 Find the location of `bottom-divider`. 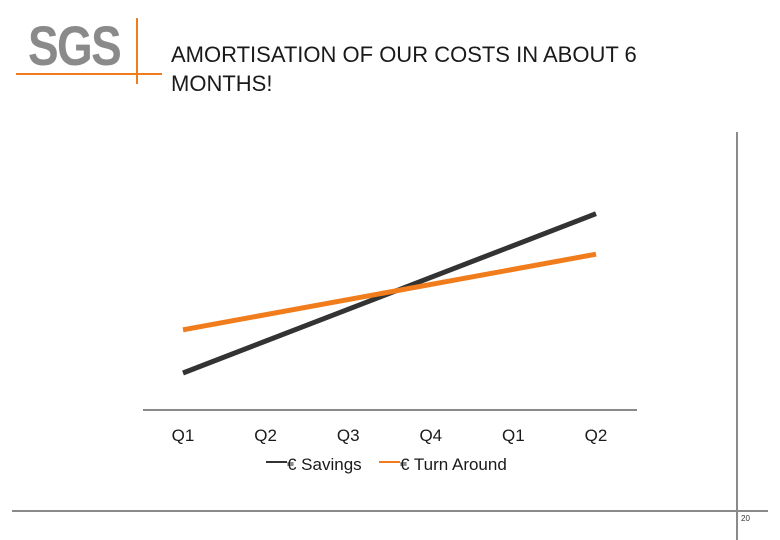

bottom-divider is located at coordinates (390, 511).